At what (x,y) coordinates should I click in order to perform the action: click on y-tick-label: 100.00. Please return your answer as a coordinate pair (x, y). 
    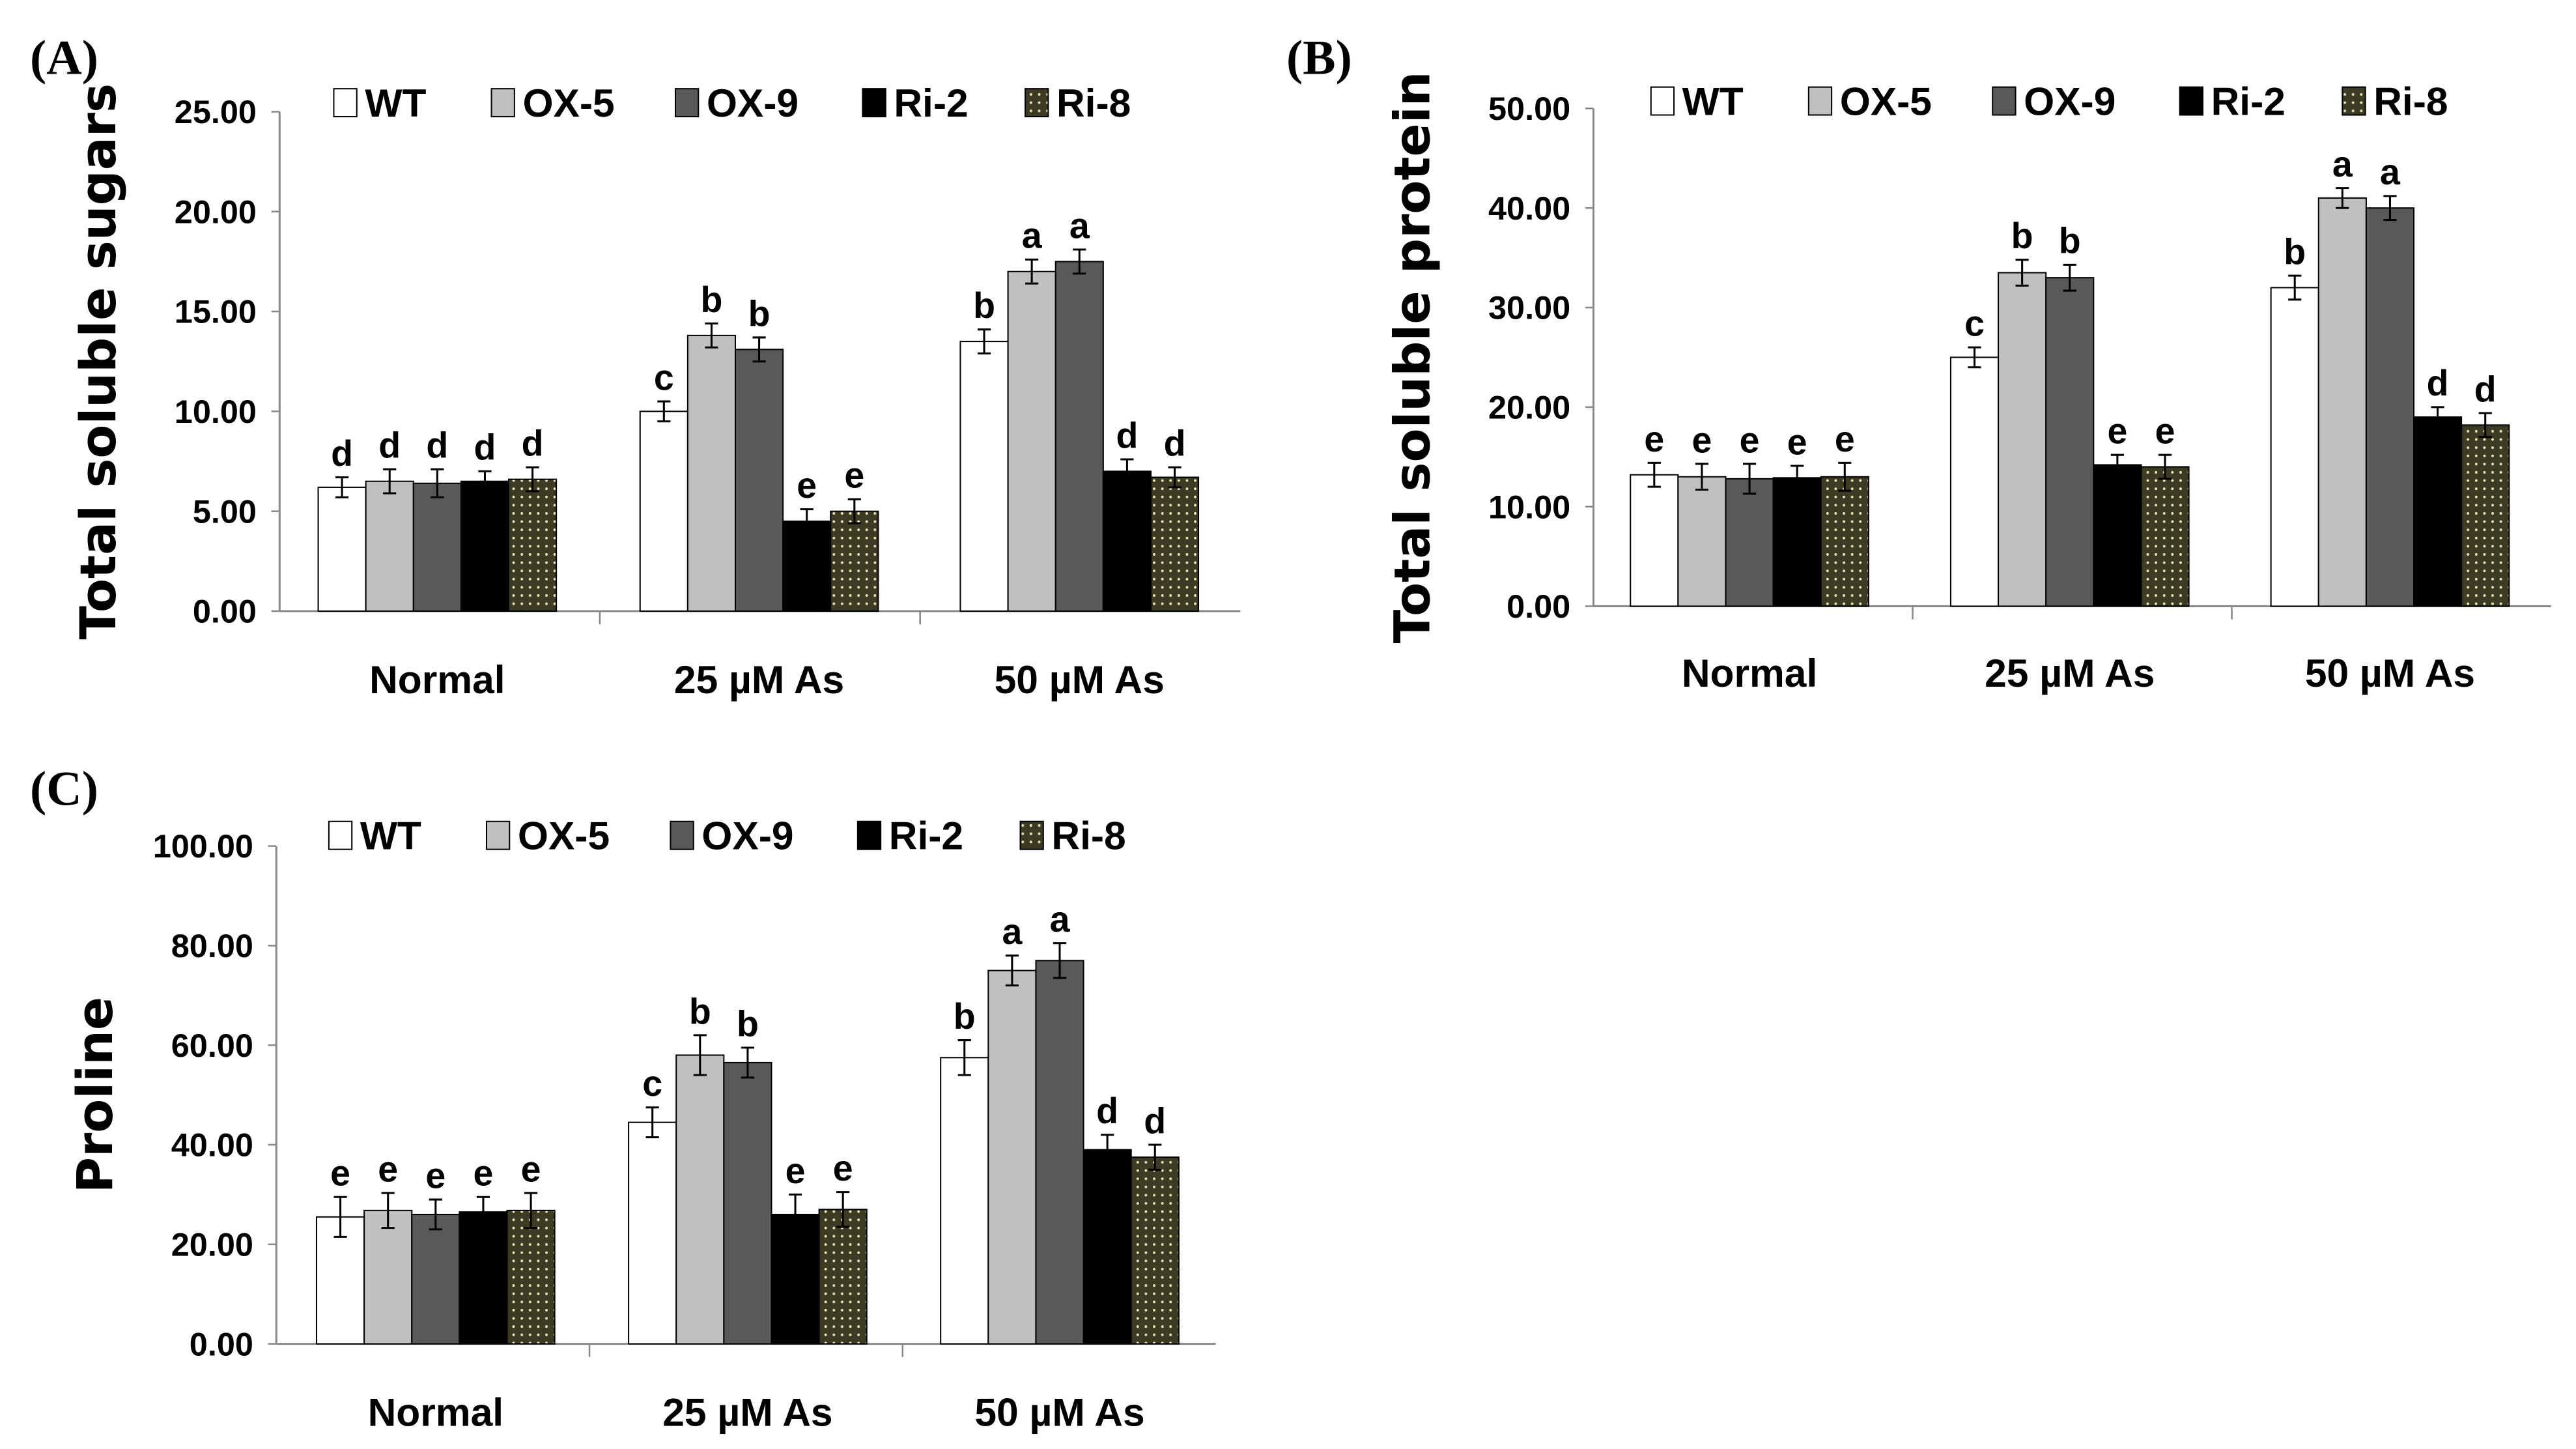
    Looking at the image, I should click on (203, 846).